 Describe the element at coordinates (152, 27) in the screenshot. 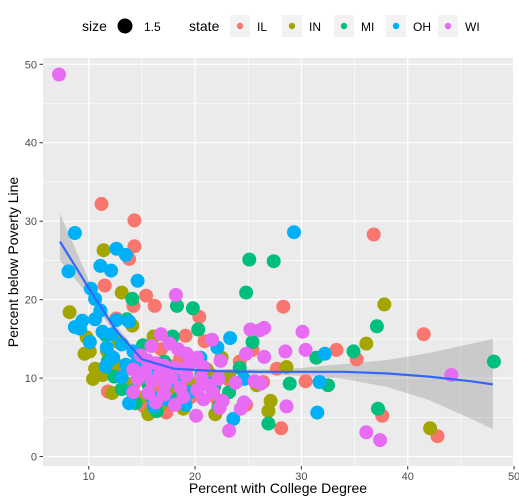

I see `legend-size-label: 1.5` at that location.